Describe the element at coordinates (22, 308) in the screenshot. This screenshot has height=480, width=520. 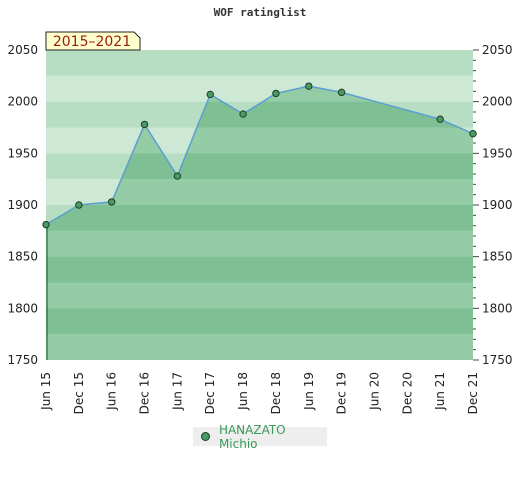
I see `y-tick-left: 1800` at that location.